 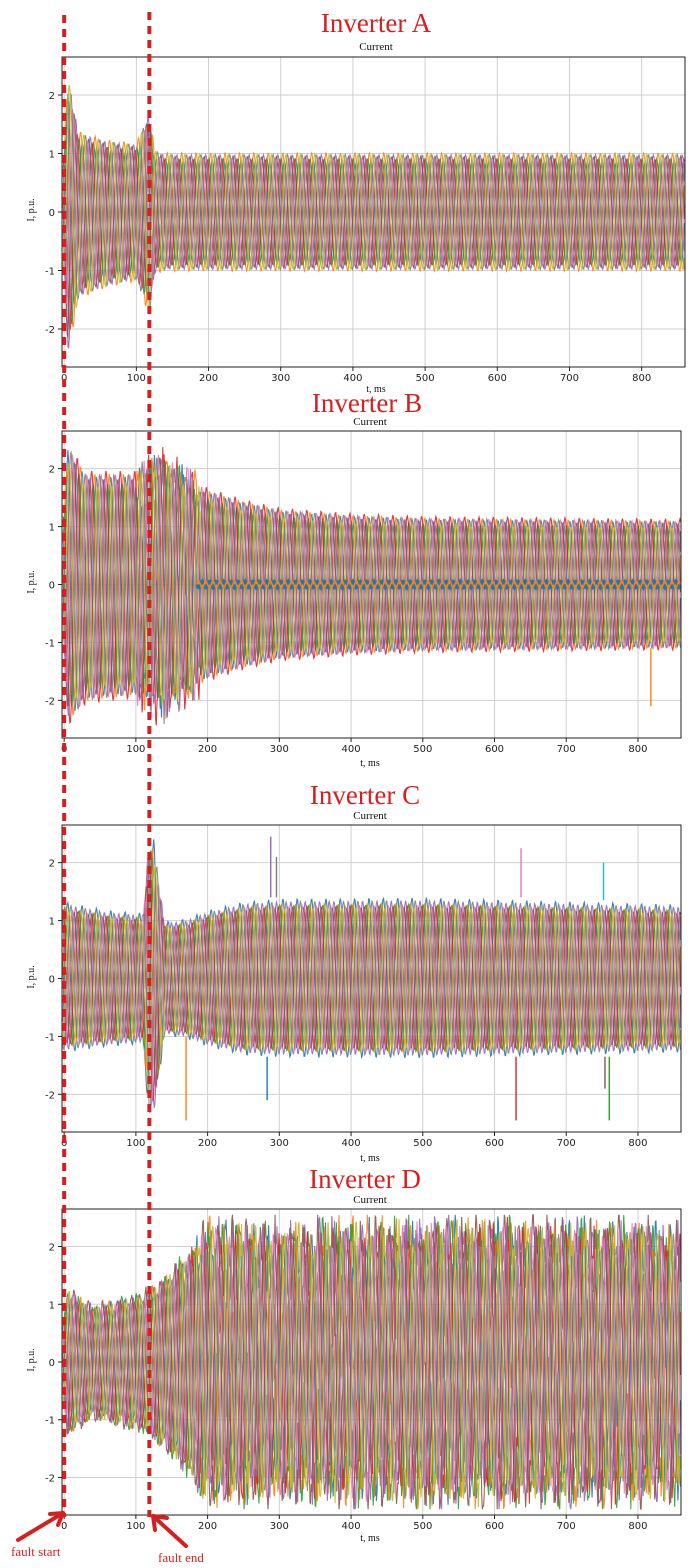 What do you see at coordinates (31, 581) in the screenshot?
I see `panel-b-ylabel: I, p.u.` at bounding box center [31, 581].